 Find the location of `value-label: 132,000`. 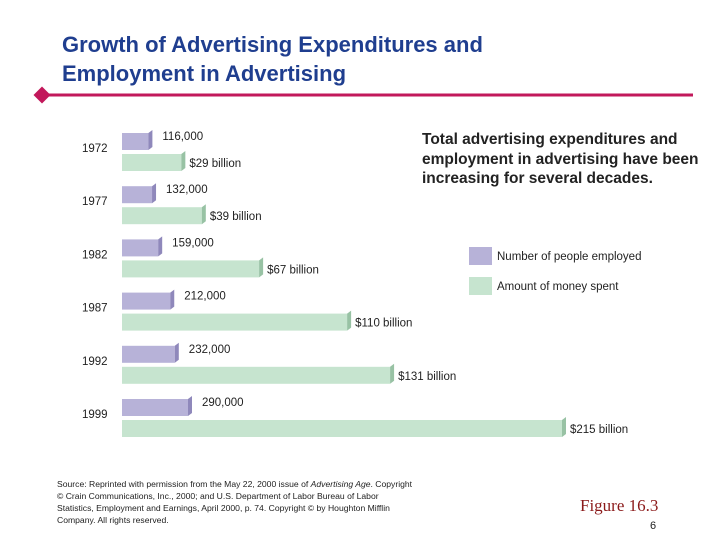

value-label: 132,000 is located at coordinates (187, 190).